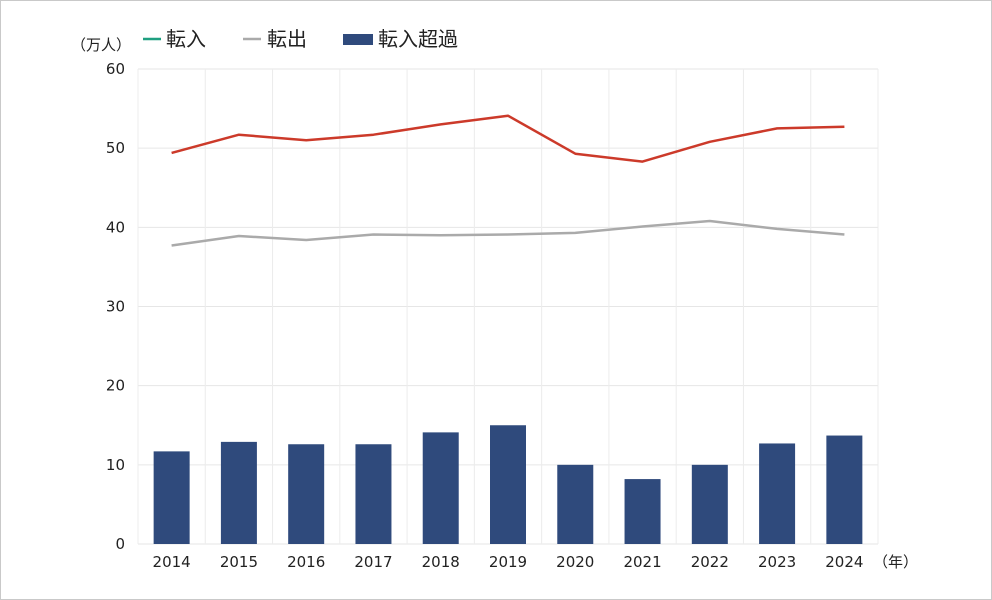  I want to click on x-tick-label: 2019, so click(508, 562).